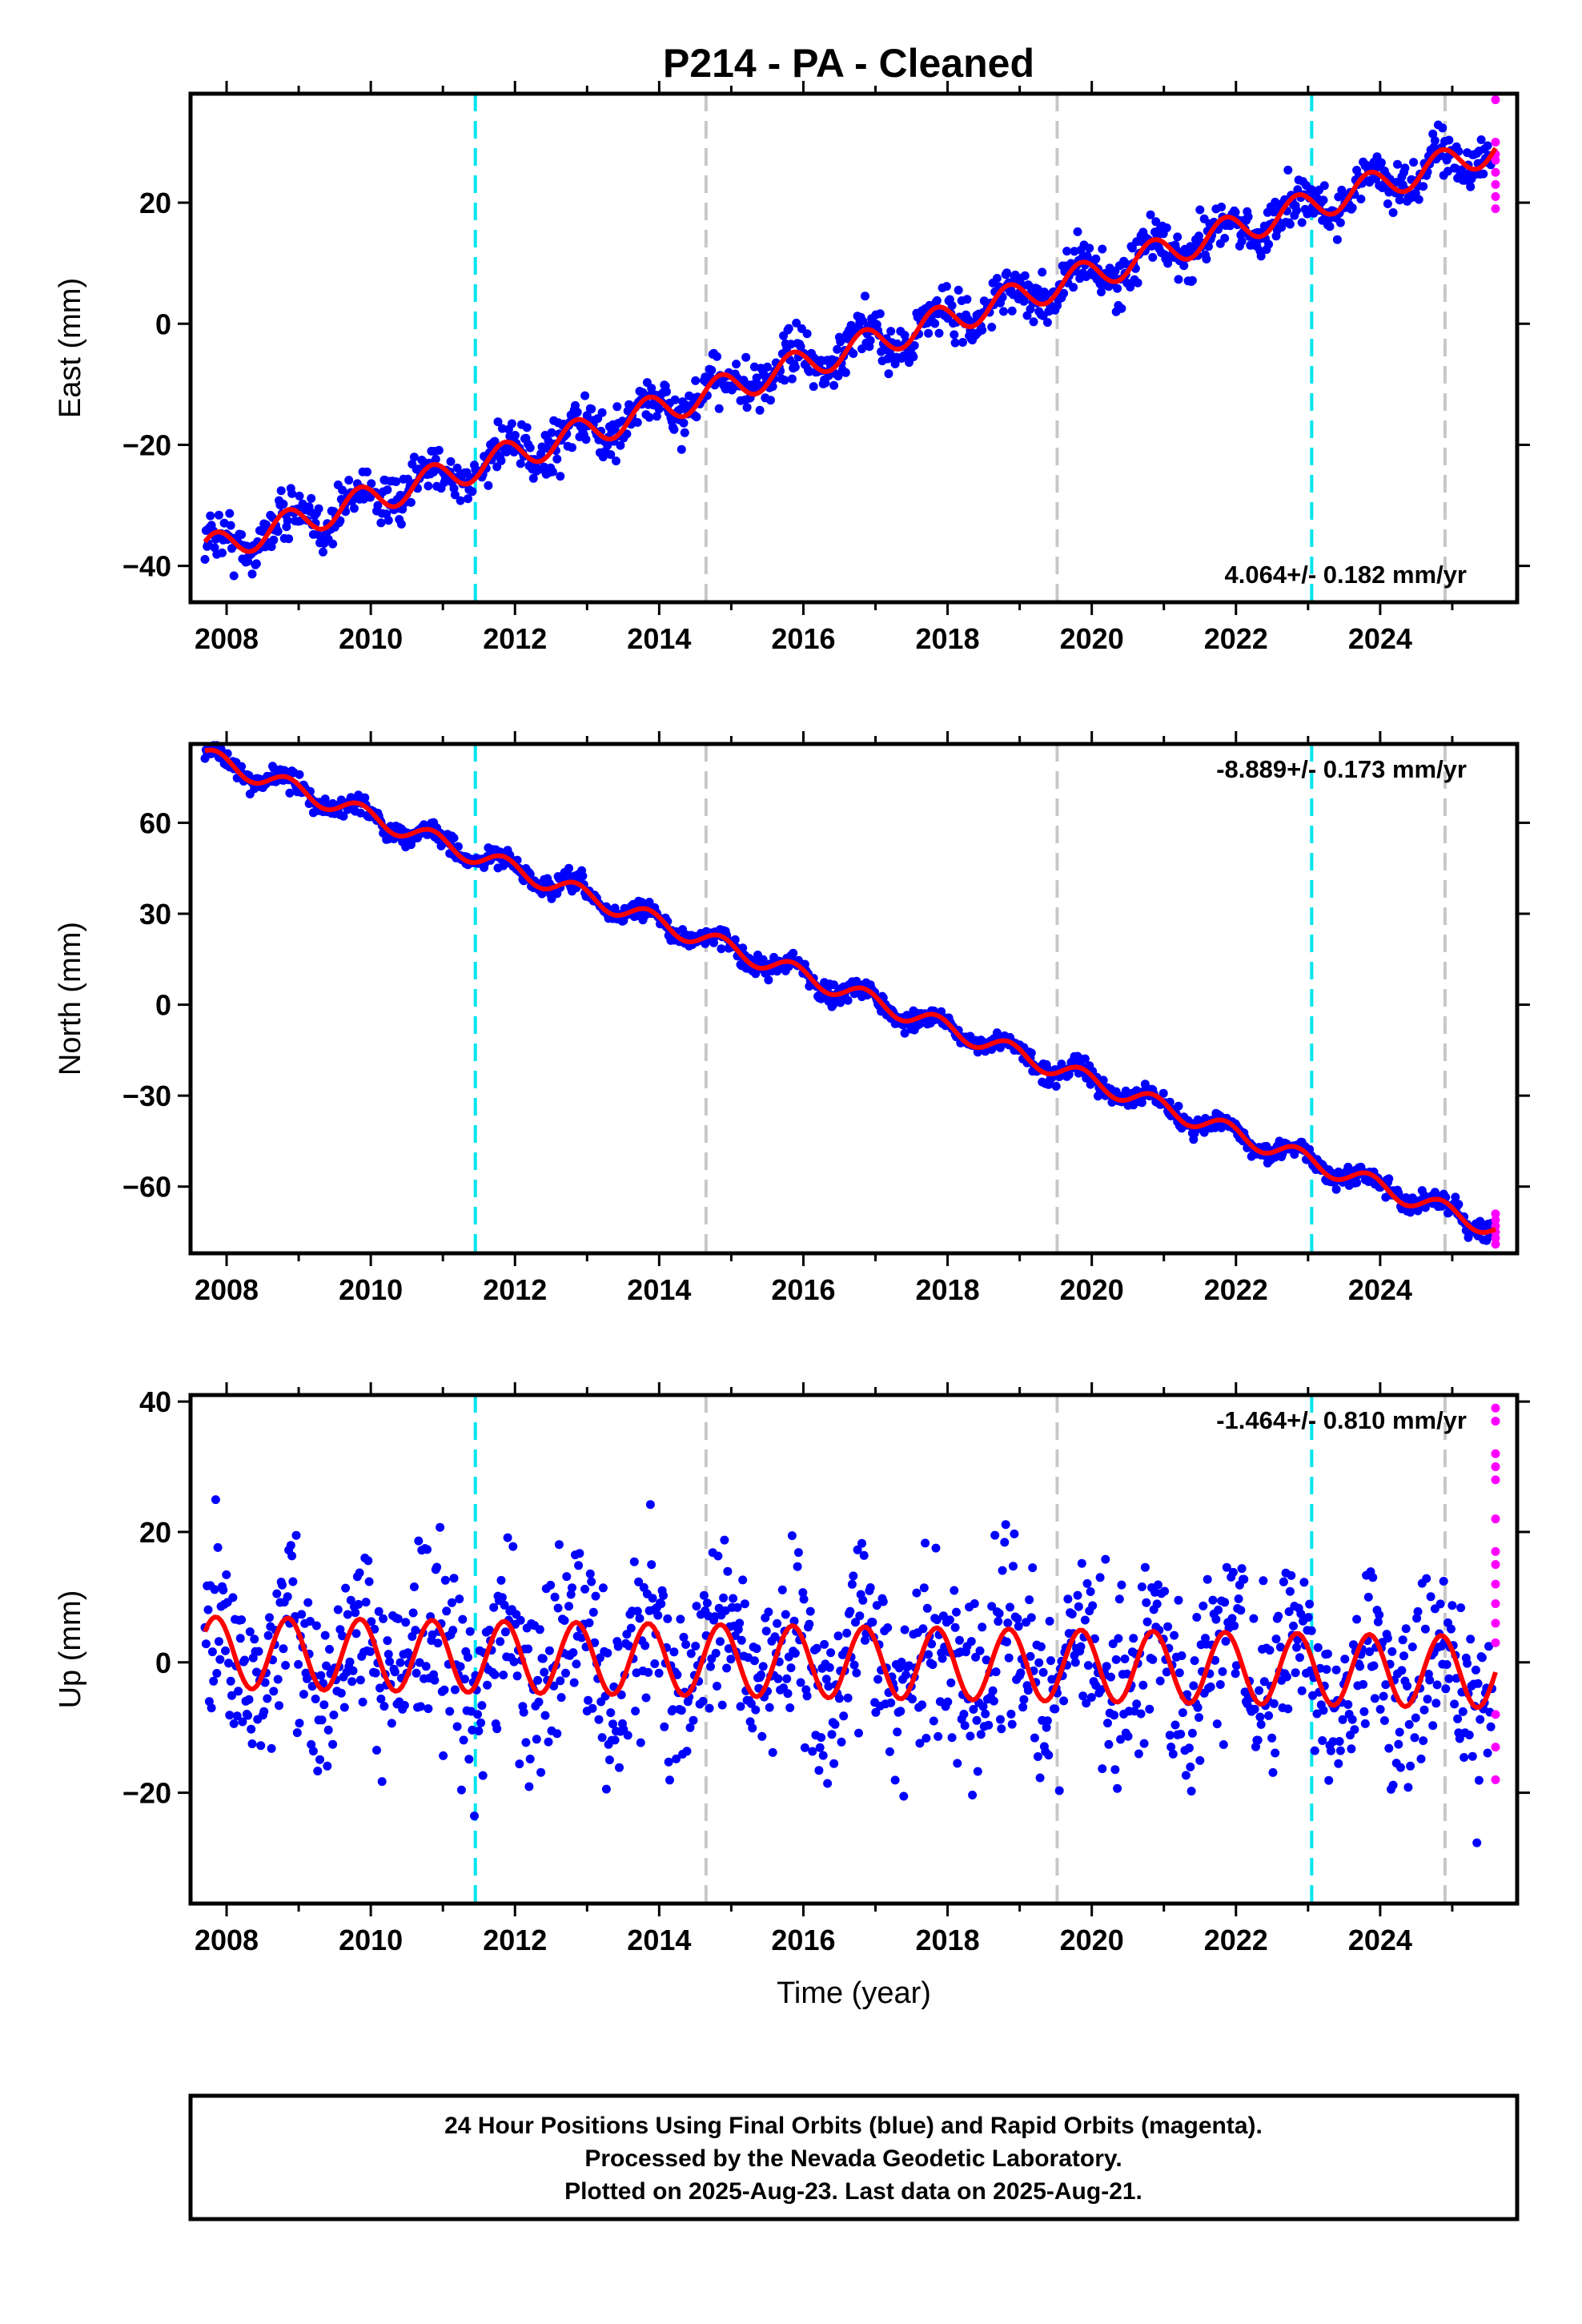 This screenshot has width=1582, height=2324. Describe the element at coordinates (155, 203) in the screenshot. I see `y-tick-label: 20` at that location.